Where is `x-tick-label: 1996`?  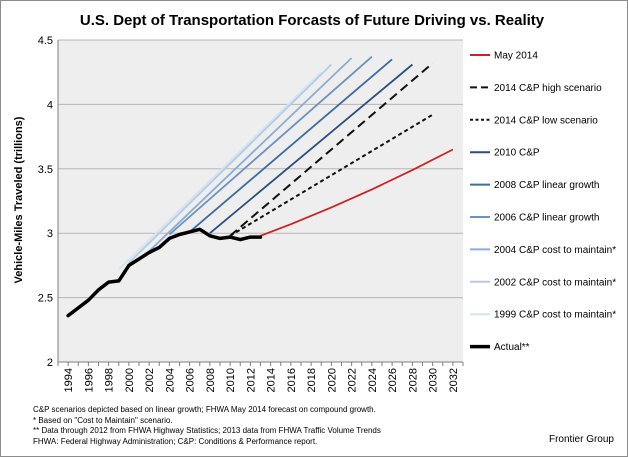
x-tick-label: 1996 is located at coordinates (89, 380).